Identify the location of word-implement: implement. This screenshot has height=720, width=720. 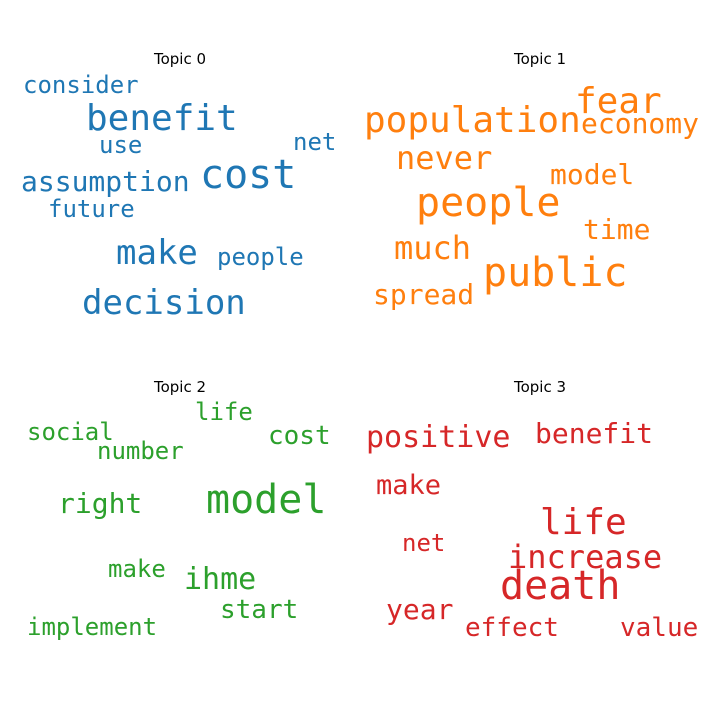
(92, 626).